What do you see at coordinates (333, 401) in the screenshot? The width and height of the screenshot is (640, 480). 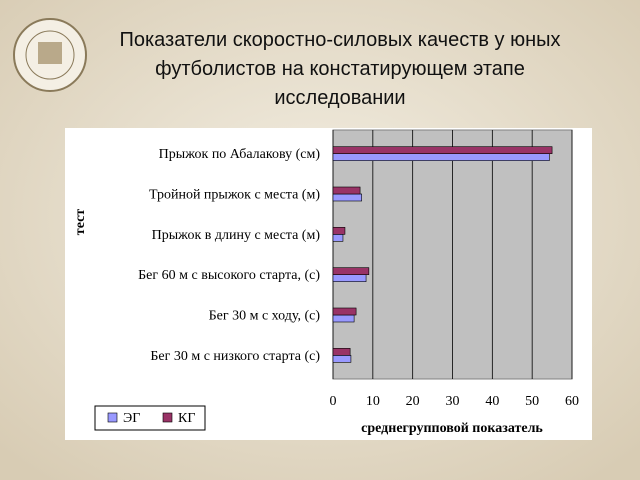 I see `x-tick-label: 0` at bounding box center [333, 401].